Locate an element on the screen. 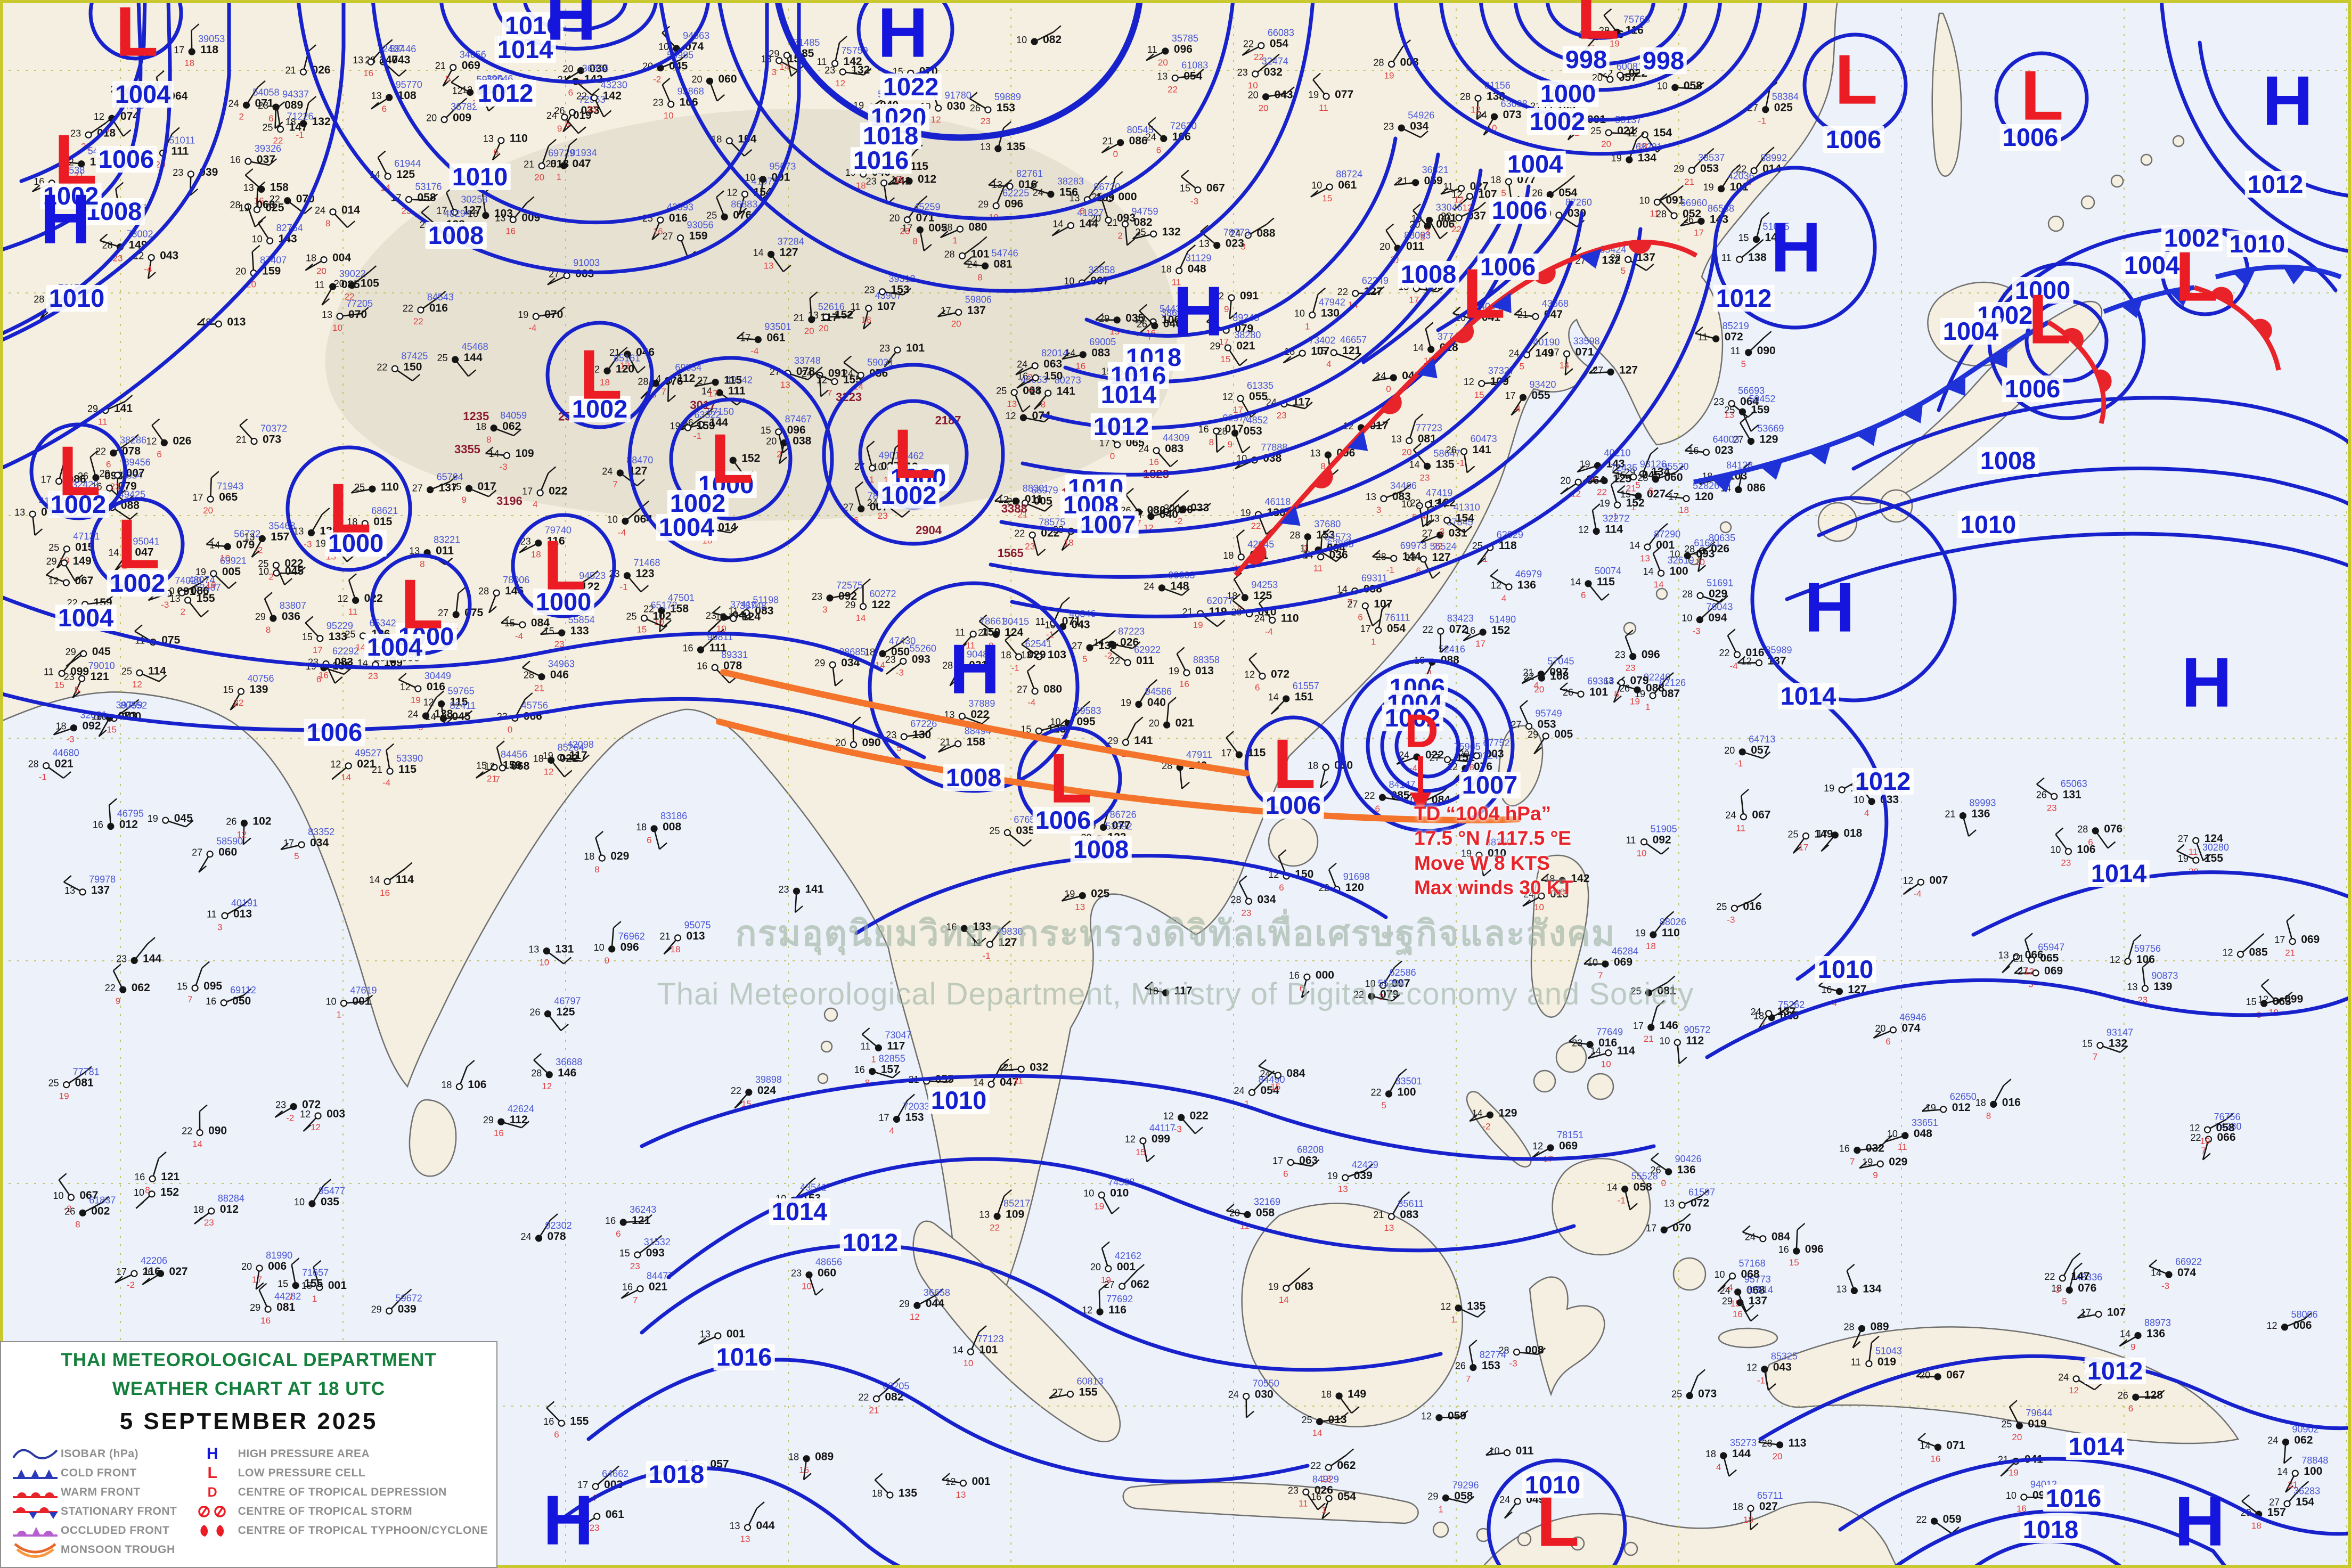  svg-text: 38286 is located at coordinates (133, 440).